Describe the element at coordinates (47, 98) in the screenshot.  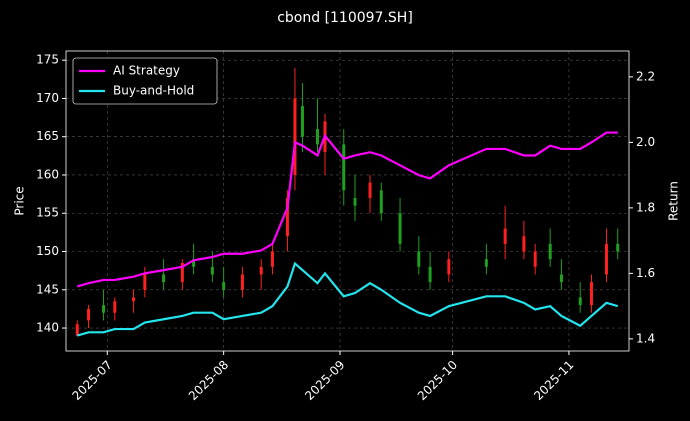
I see `y-tick-label: 170` at that location.